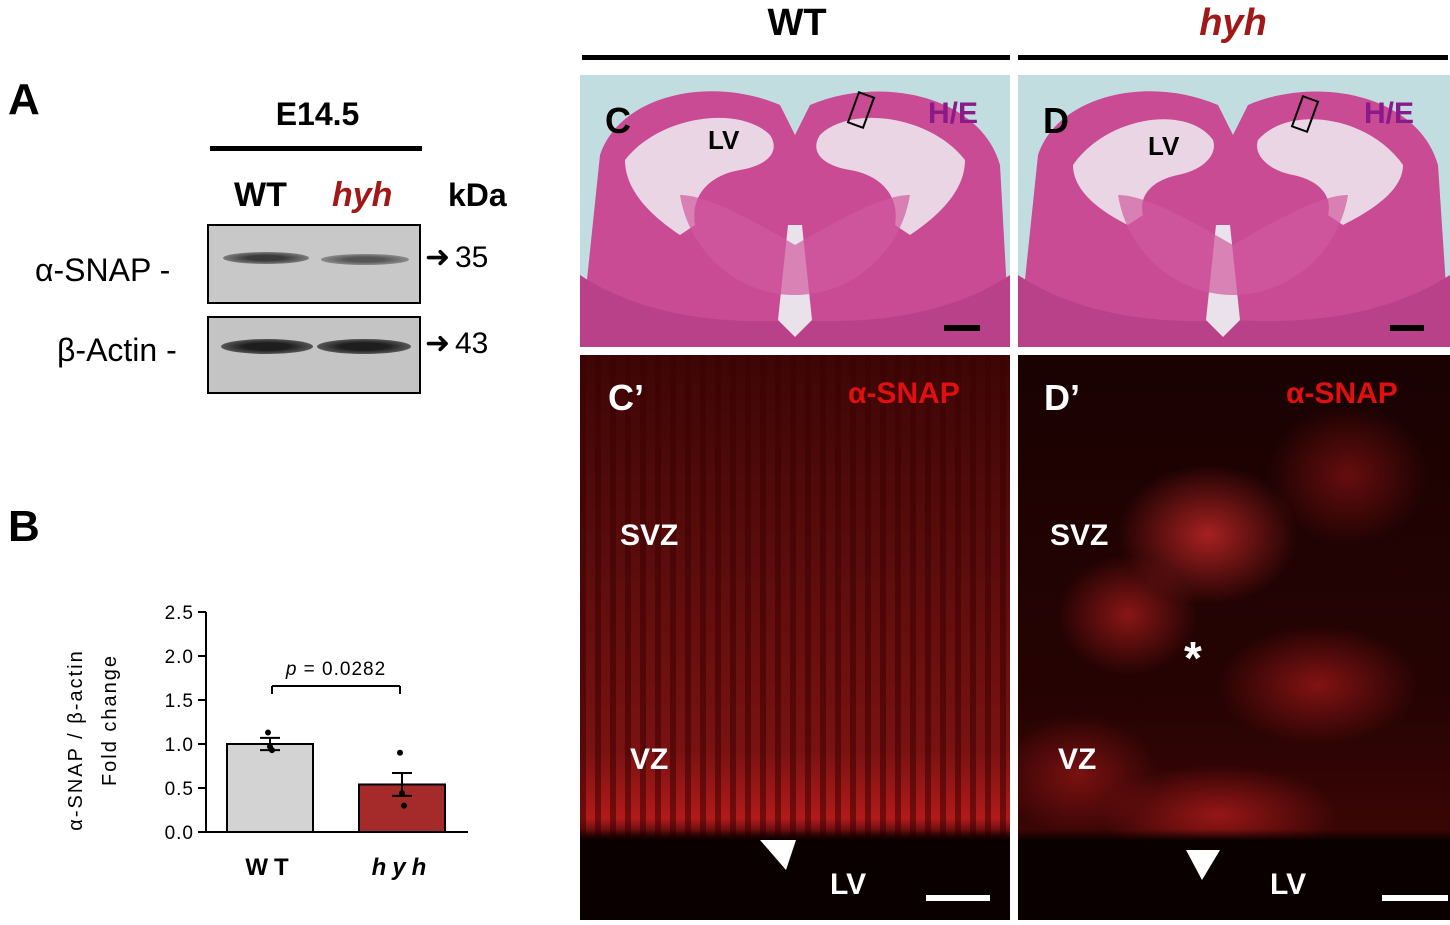  Describe the element at coordinates (117, 350) in the screenshot. I see `actin-row-label: β-Actin -` at that location.